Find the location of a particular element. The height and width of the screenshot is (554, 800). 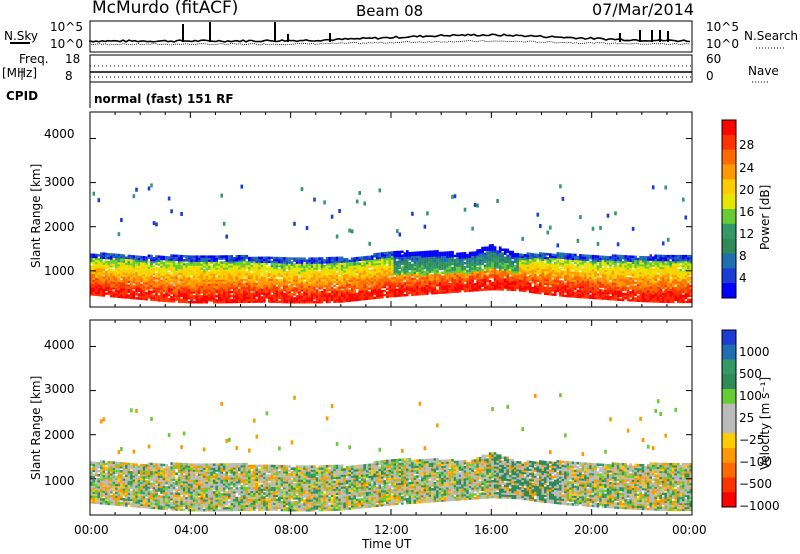

mhz-label: [MHz] is located at coordinates (20, 73).